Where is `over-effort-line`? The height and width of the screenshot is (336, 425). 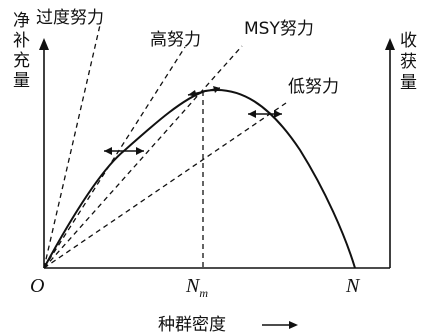
over-effort-line is located at coordinates (72, 146).